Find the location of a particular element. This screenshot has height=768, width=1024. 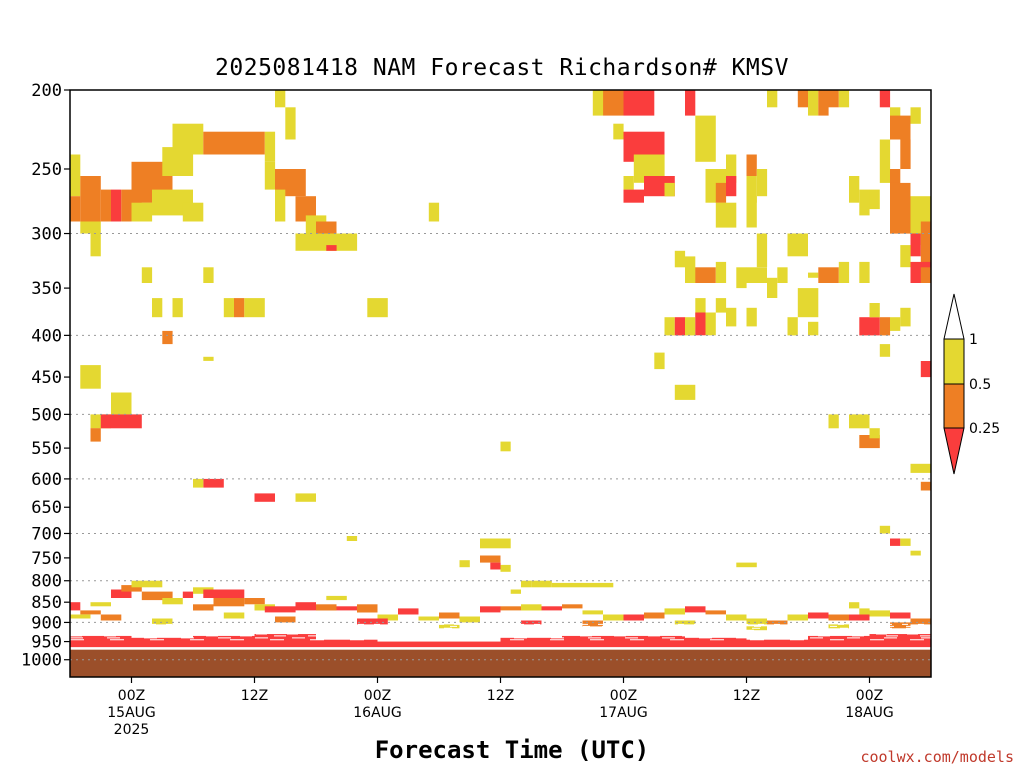

y-tick-label: 600 is located at coordinates (46, 480).